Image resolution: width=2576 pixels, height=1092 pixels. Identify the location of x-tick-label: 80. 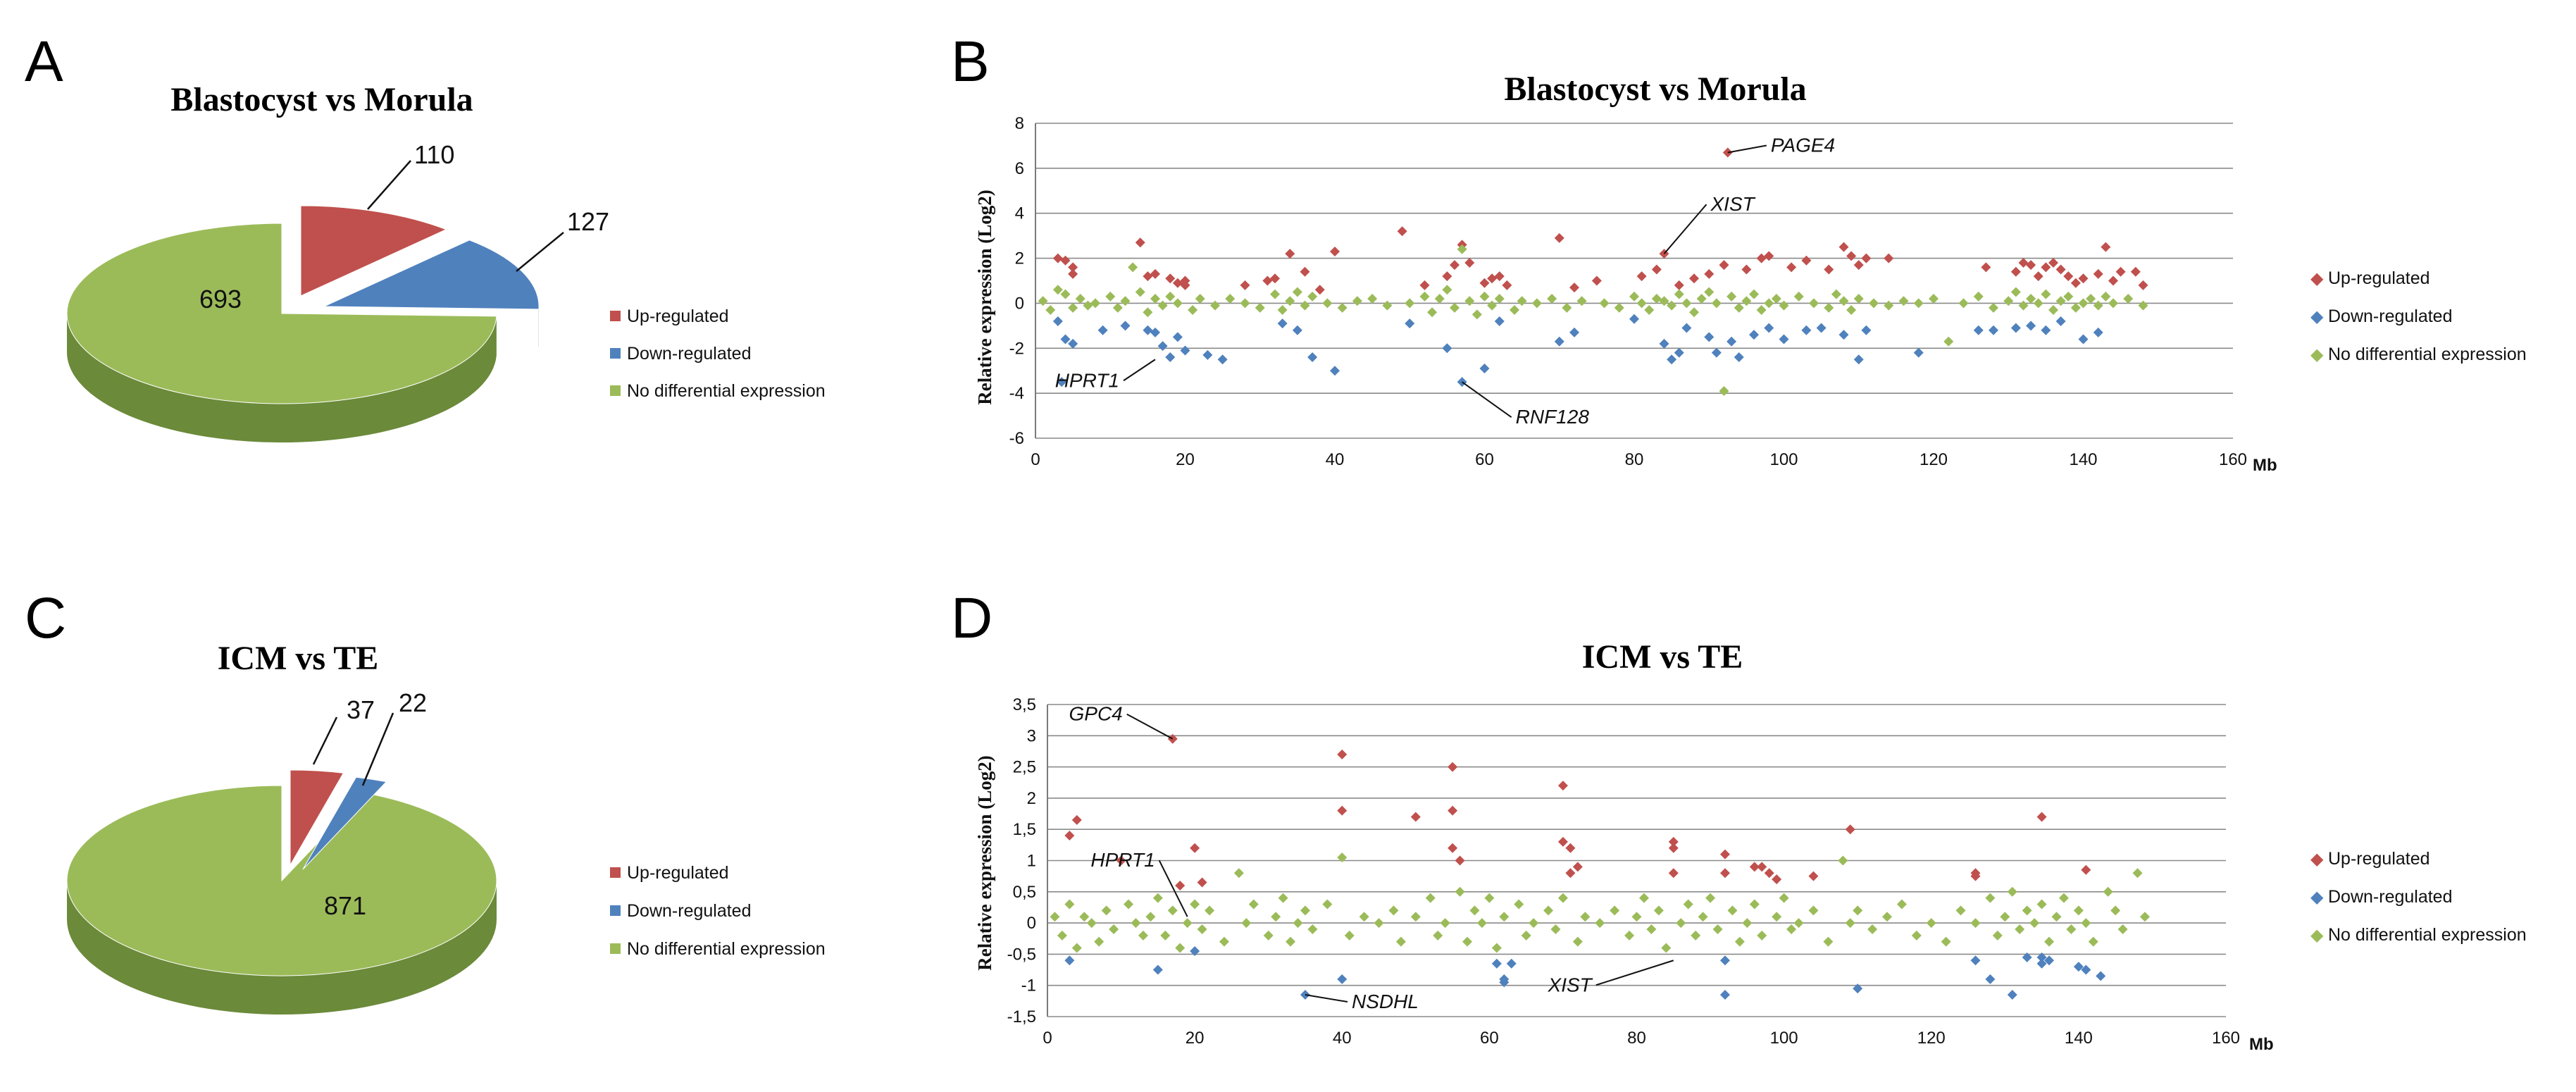
(1634, 460).